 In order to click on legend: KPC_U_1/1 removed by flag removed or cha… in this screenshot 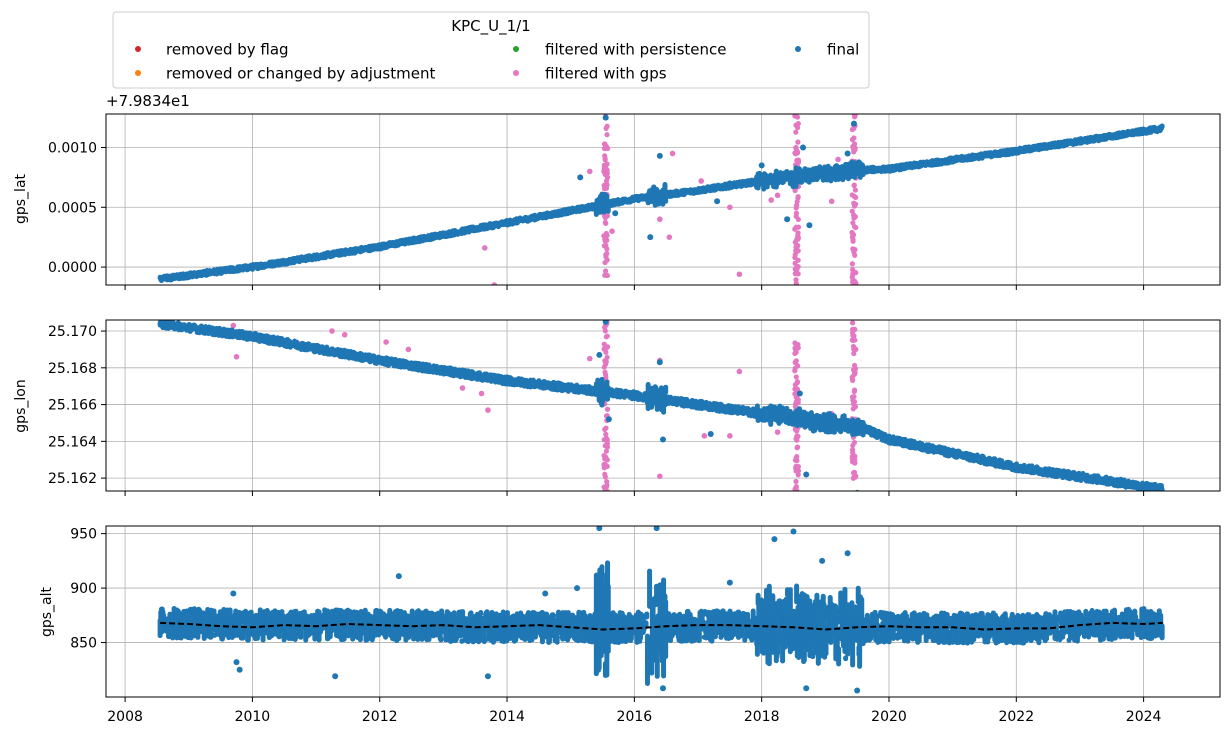, I will do `click(491, 50)`.